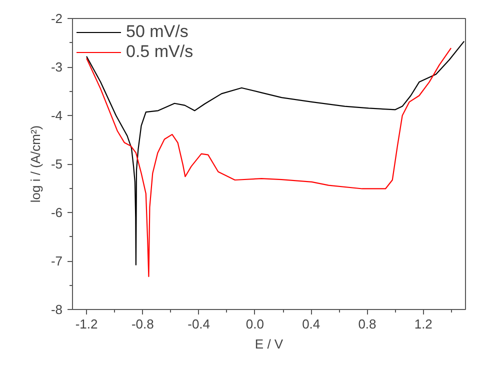  Describe the element at coordinates (56, 18) in the screenshot. I see `y-tick-label: -2` at that location.